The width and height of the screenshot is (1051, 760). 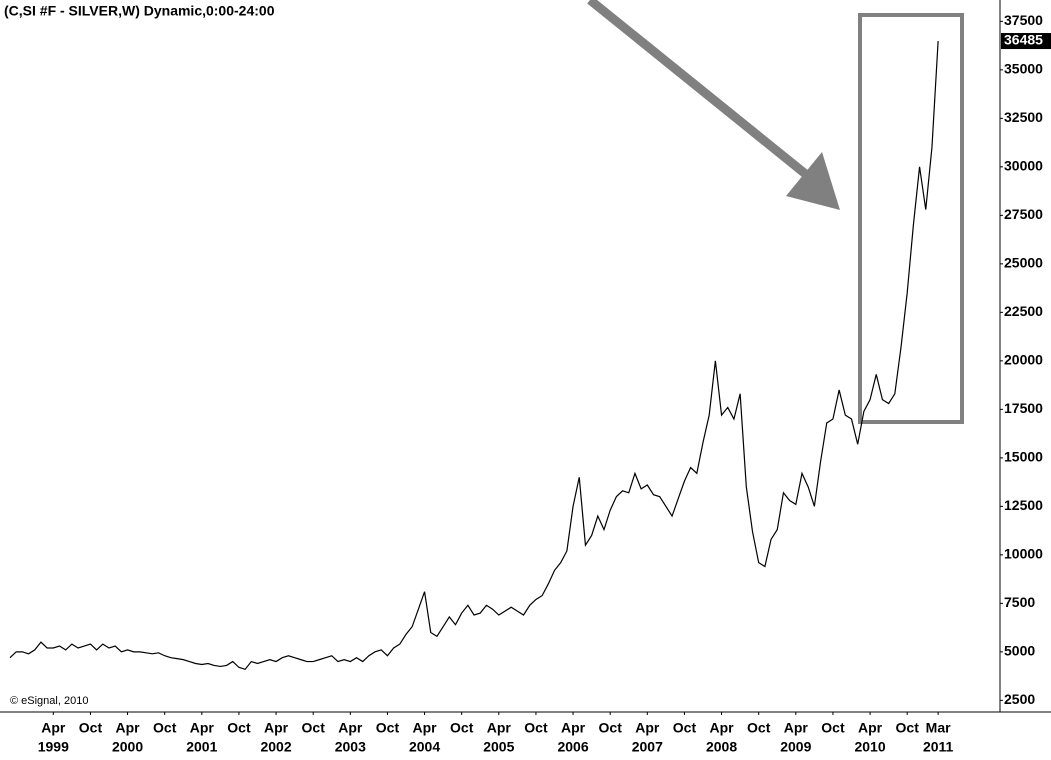 I want to click on last-value-label: 36485, so click(x=1023, y=40).